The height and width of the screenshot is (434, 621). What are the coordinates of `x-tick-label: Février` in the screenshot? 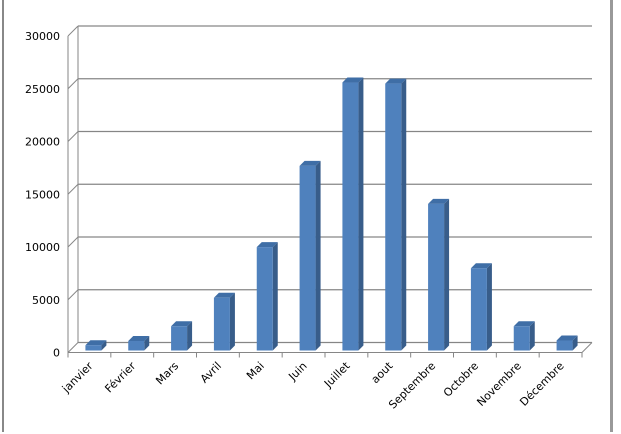 It's located at (120, 377).